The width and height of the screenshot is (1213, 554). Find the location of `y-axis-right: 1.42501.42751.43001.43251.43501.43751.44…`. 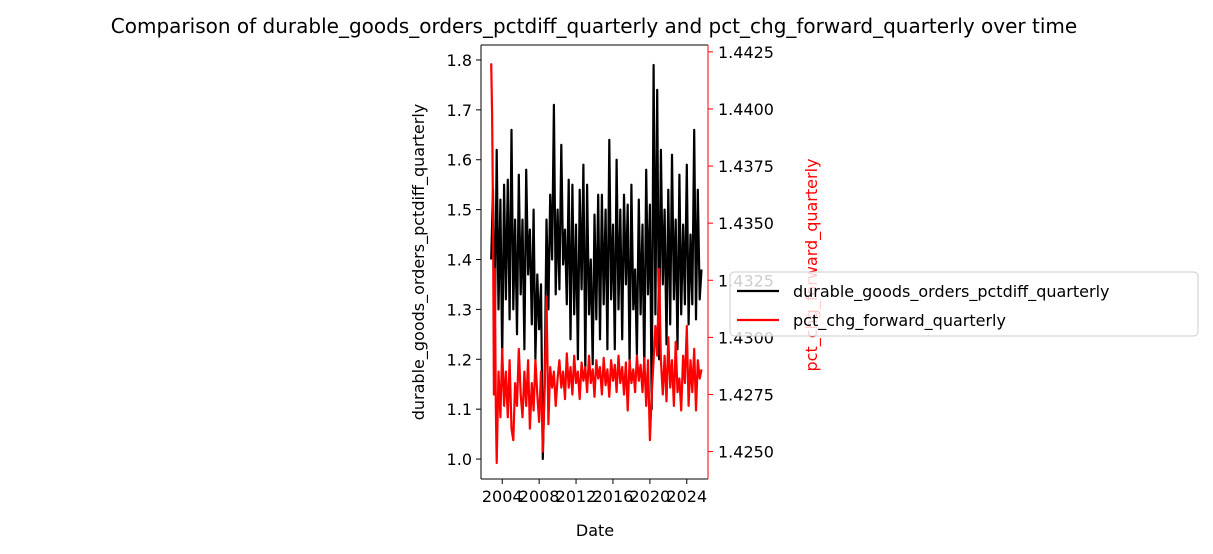

y-axis-right: 1.42501.42751.43001.43251.43501.43751.44… is located at coordinates (741, 252).